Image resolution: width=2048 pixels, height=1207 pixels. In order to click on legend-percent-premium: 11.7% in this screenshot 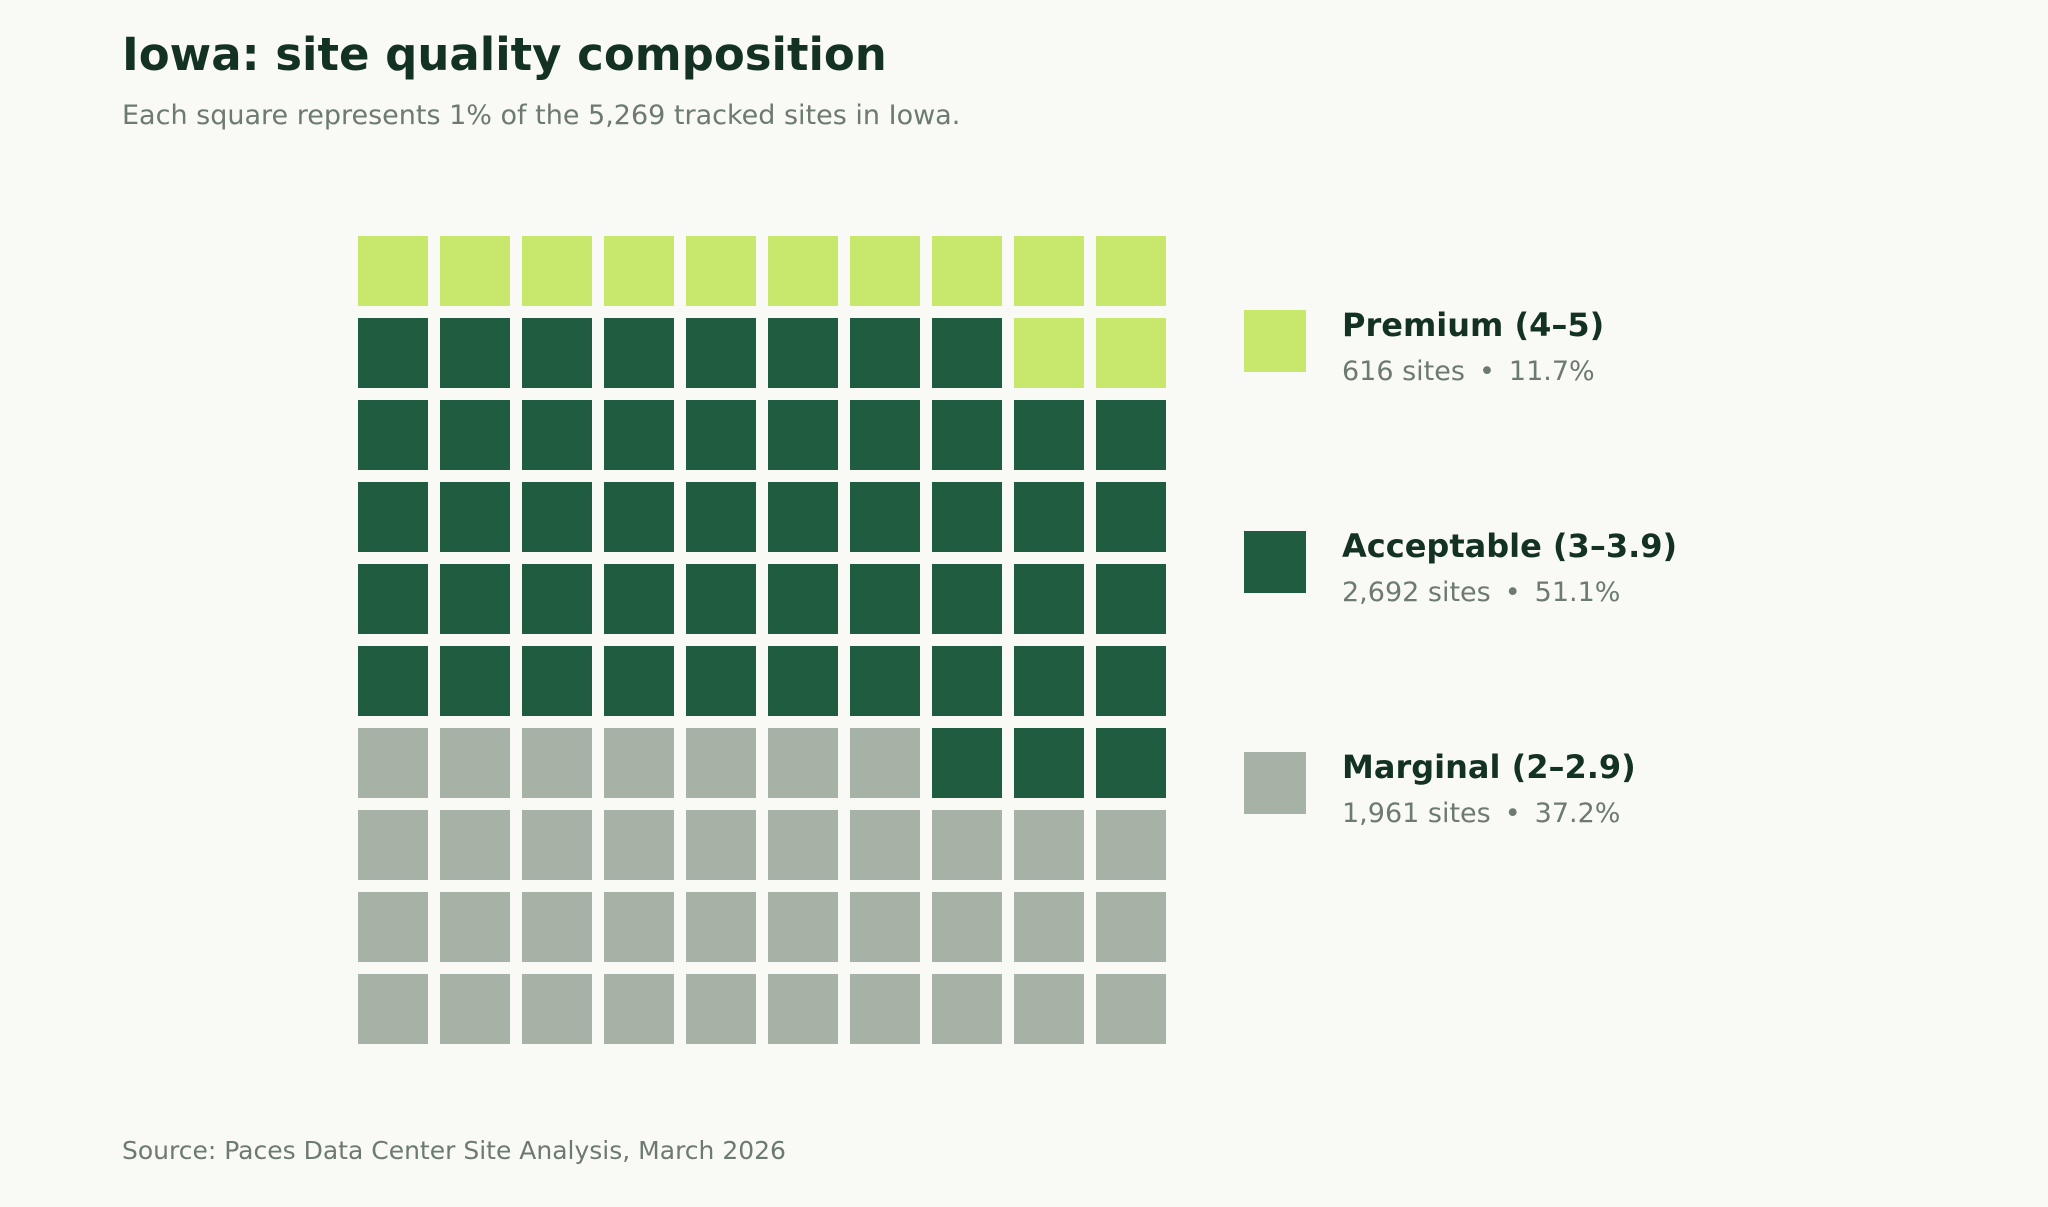, I will do `click(1551, 371)`.